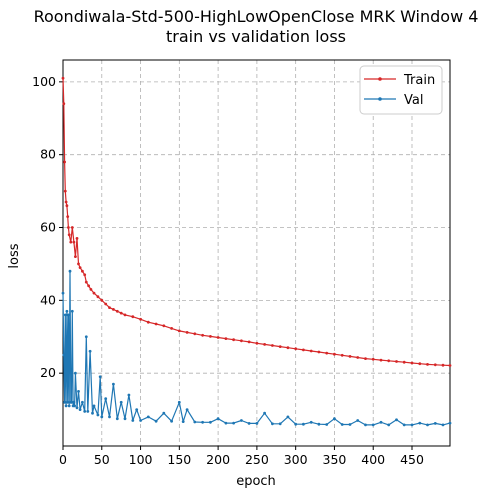 This screenshot has width=500, height=500. Describe the element at coordinates (102, 459) in the screenshot. I see `x-tick-label: 50` at that location.